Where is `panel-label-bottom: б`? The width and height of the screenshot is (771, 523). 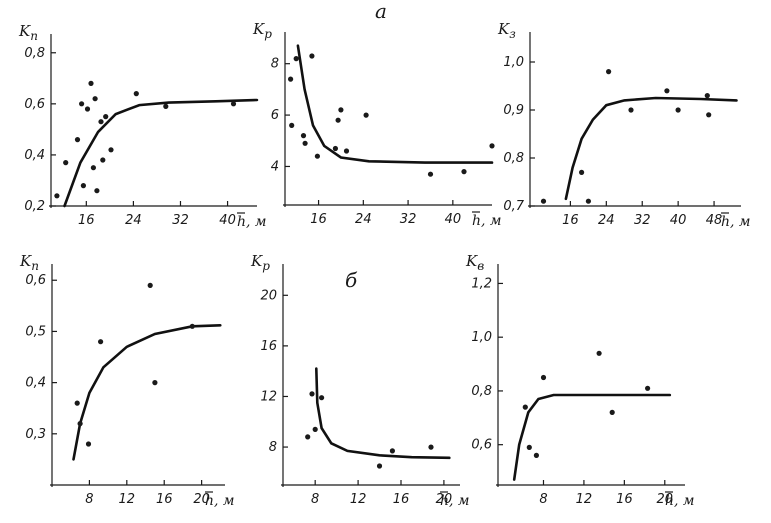 panel-label-bottom: б is located at coordinates (351, 280).